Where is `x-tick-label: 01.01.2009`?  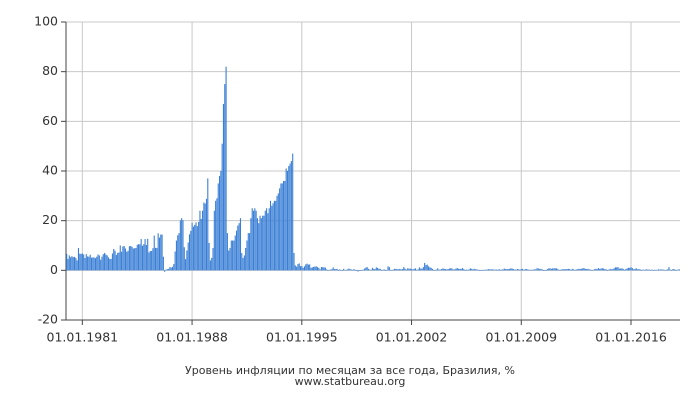 x-tick-label: 01.01.2009 is located at coordinates (521, 337).